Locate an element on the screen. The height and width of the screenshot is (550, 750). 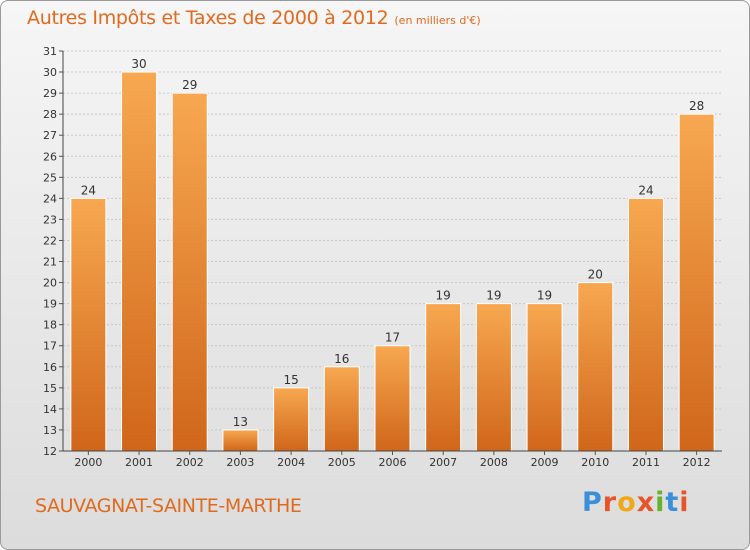
data-label-2011: 24 is located at coordinates (645, 190).